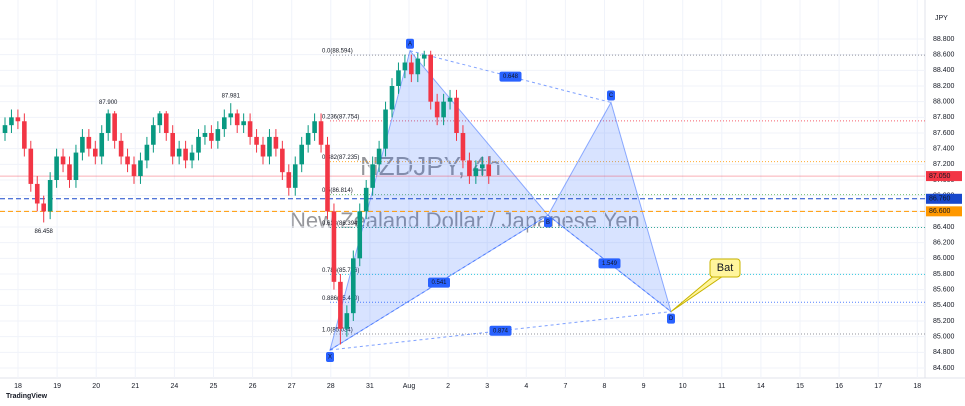  I want to click on x-tick-label: 8, so click(605, 386).